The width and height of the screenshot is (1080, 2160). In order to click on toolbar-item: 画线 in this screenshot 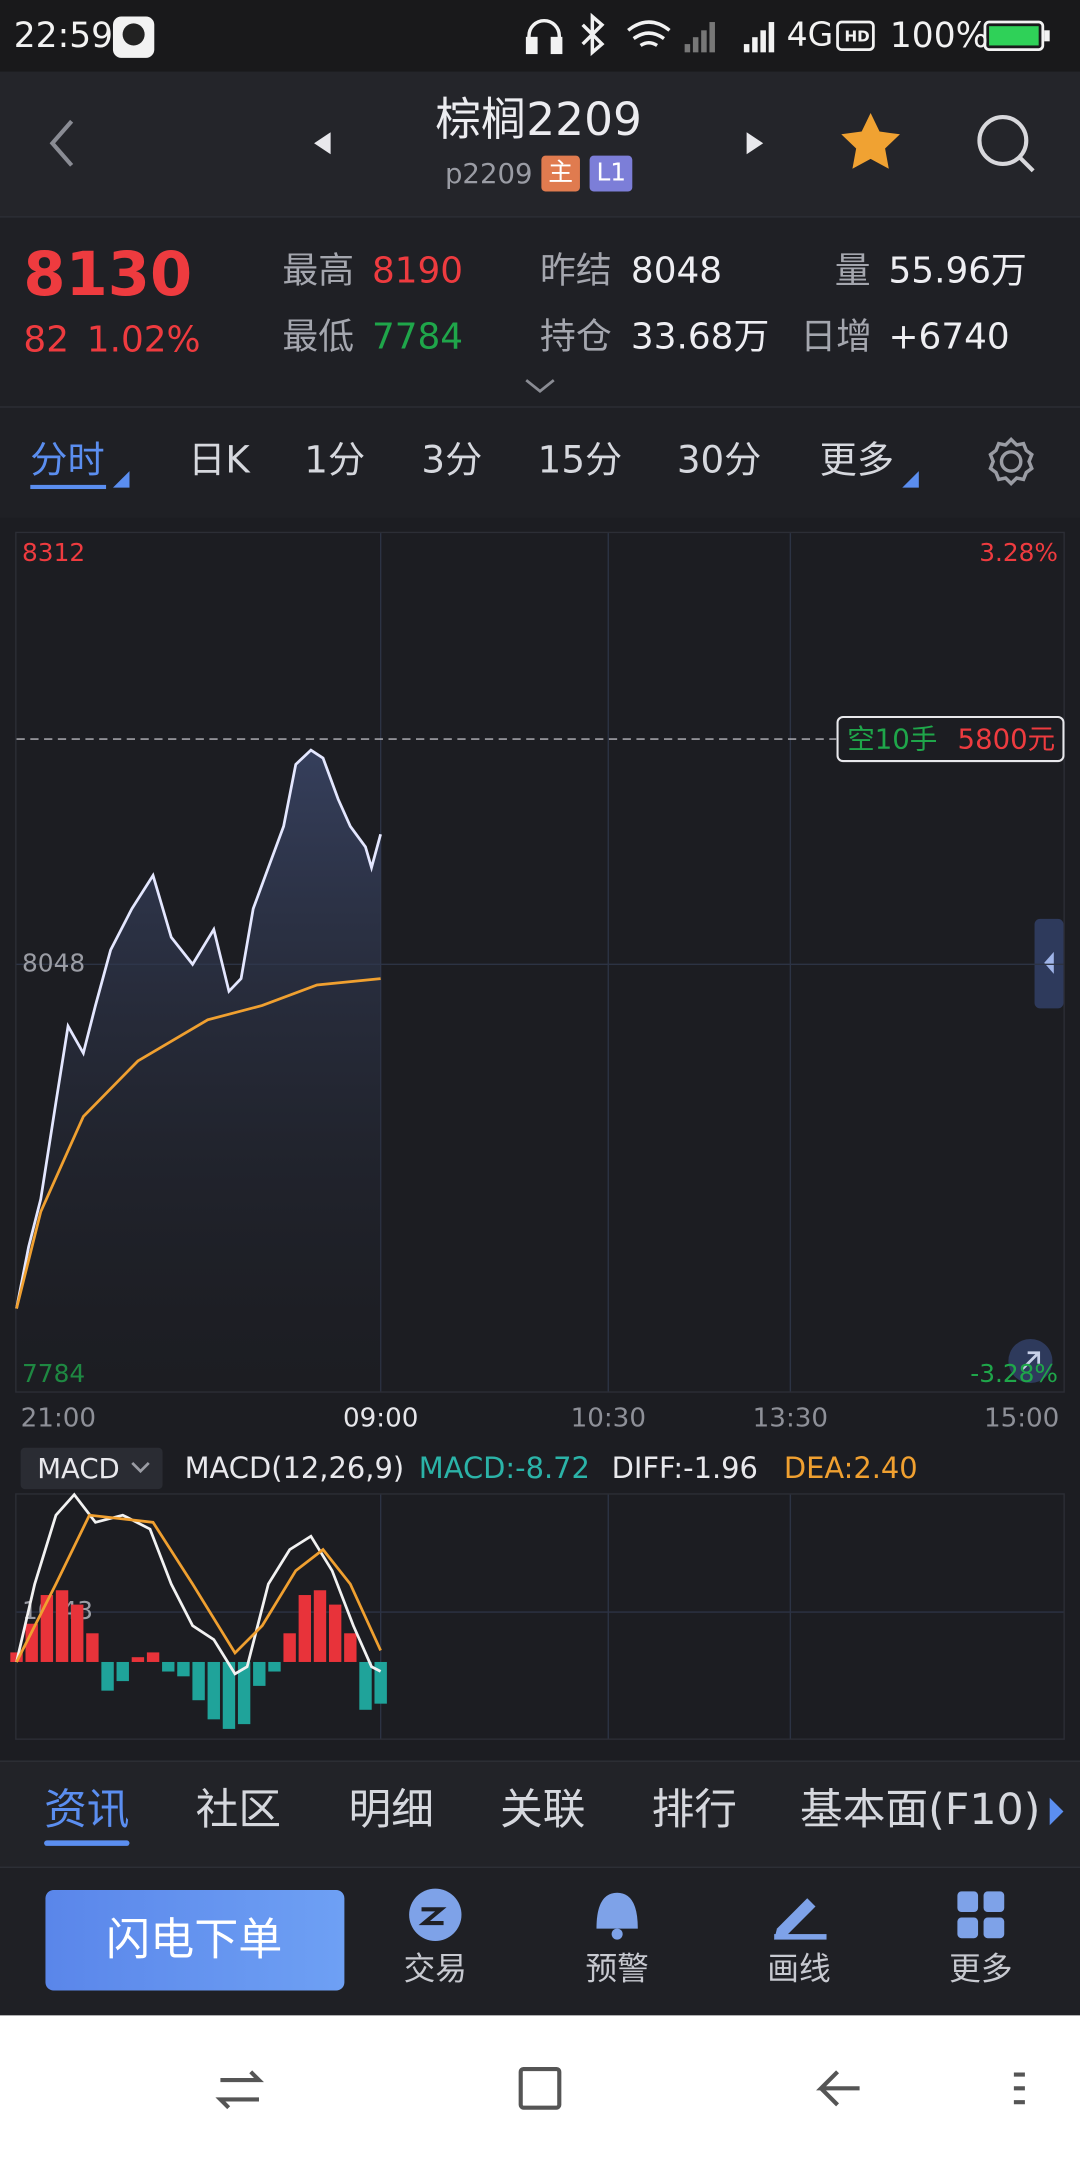, I will do `click(799, 1969)`.